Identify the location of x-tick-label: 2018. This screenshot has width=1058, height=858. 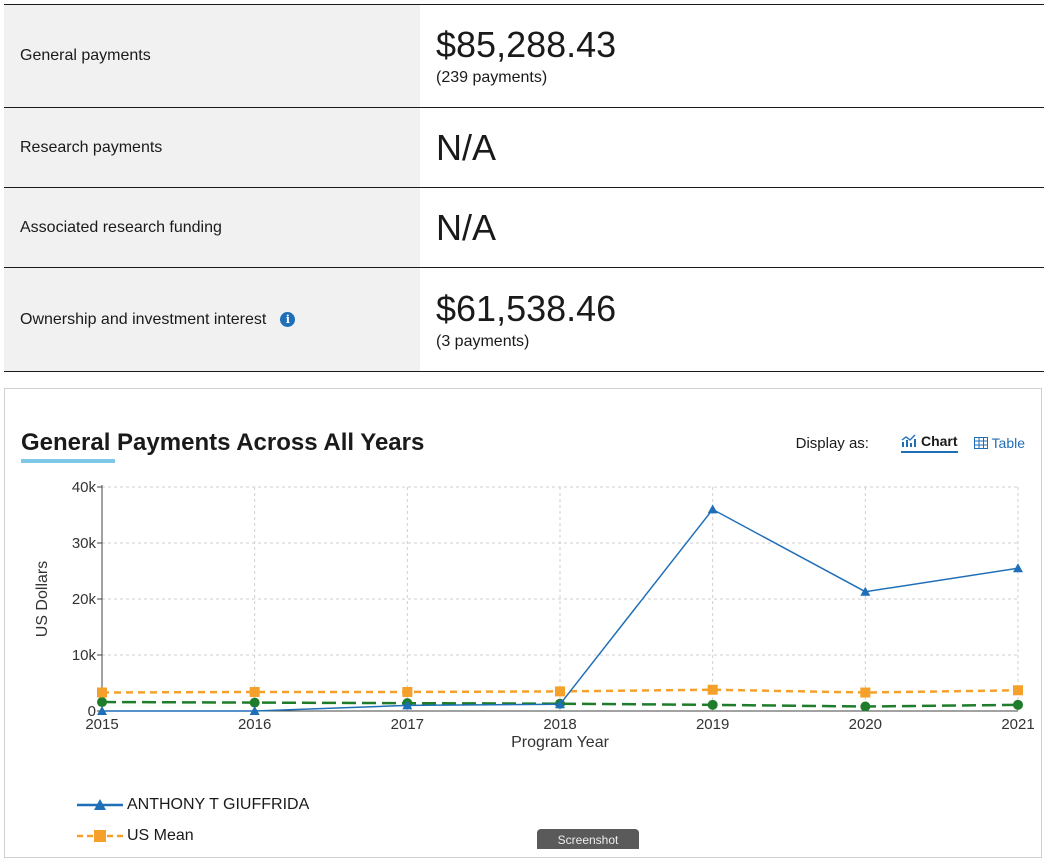
(559, 724).